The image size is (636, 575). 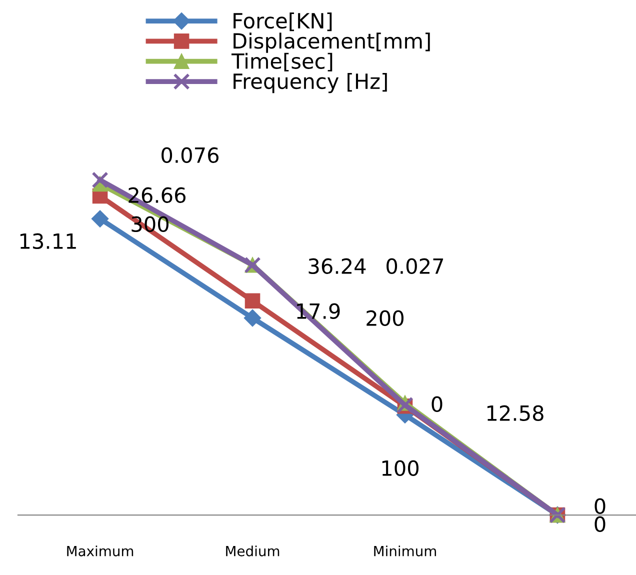 What do you see at coordinates (415, 266) in the screenshot?
I see `annotation: 0.027` at bounding box center [415, 266].